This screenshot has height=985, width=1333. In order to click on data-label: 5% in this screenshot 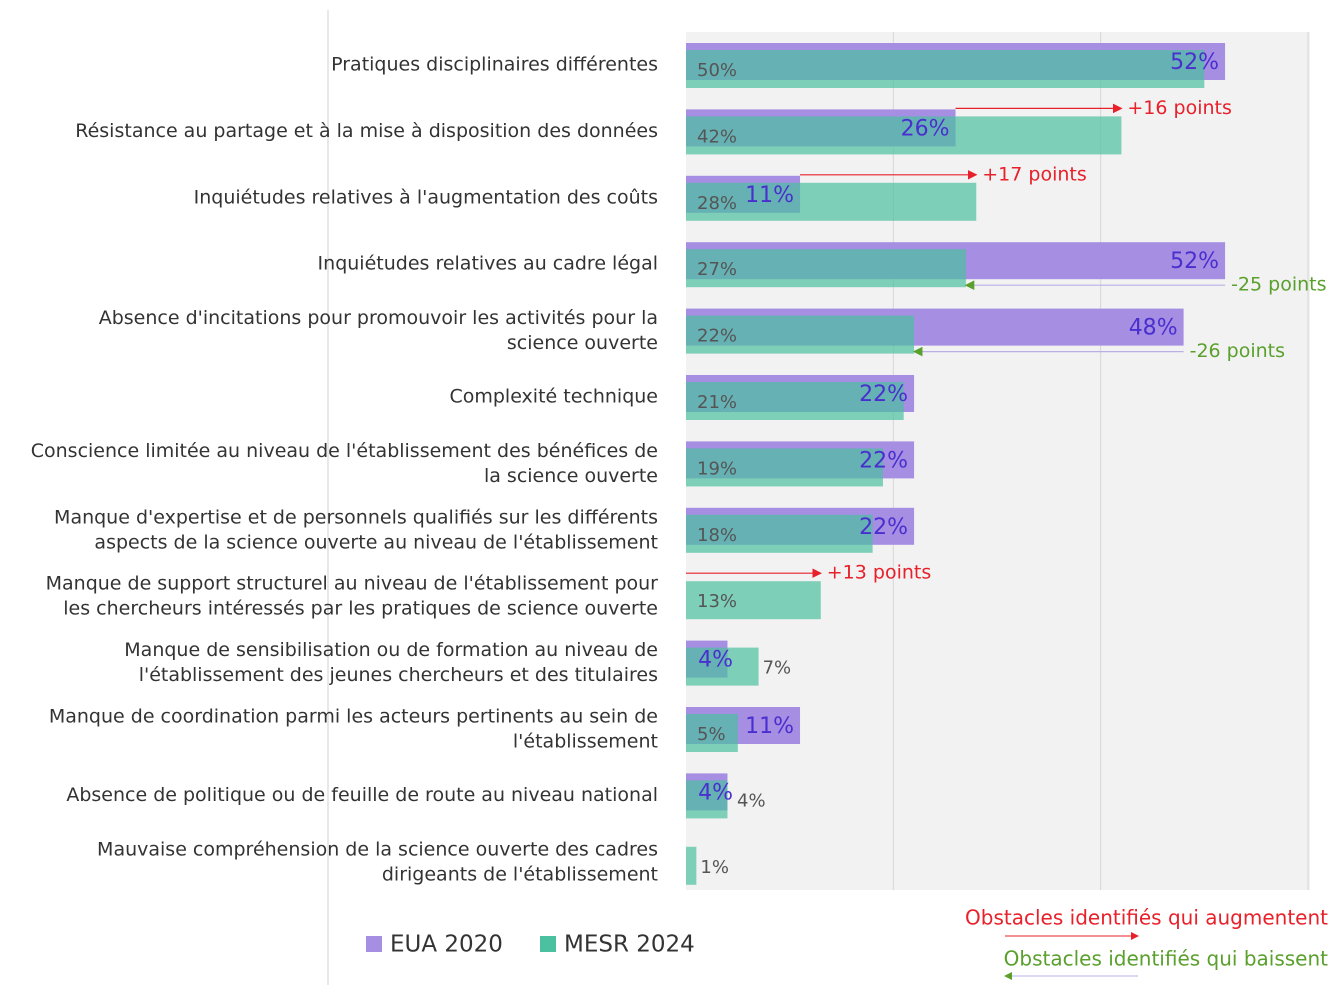, I will do `click(711, 734)`.